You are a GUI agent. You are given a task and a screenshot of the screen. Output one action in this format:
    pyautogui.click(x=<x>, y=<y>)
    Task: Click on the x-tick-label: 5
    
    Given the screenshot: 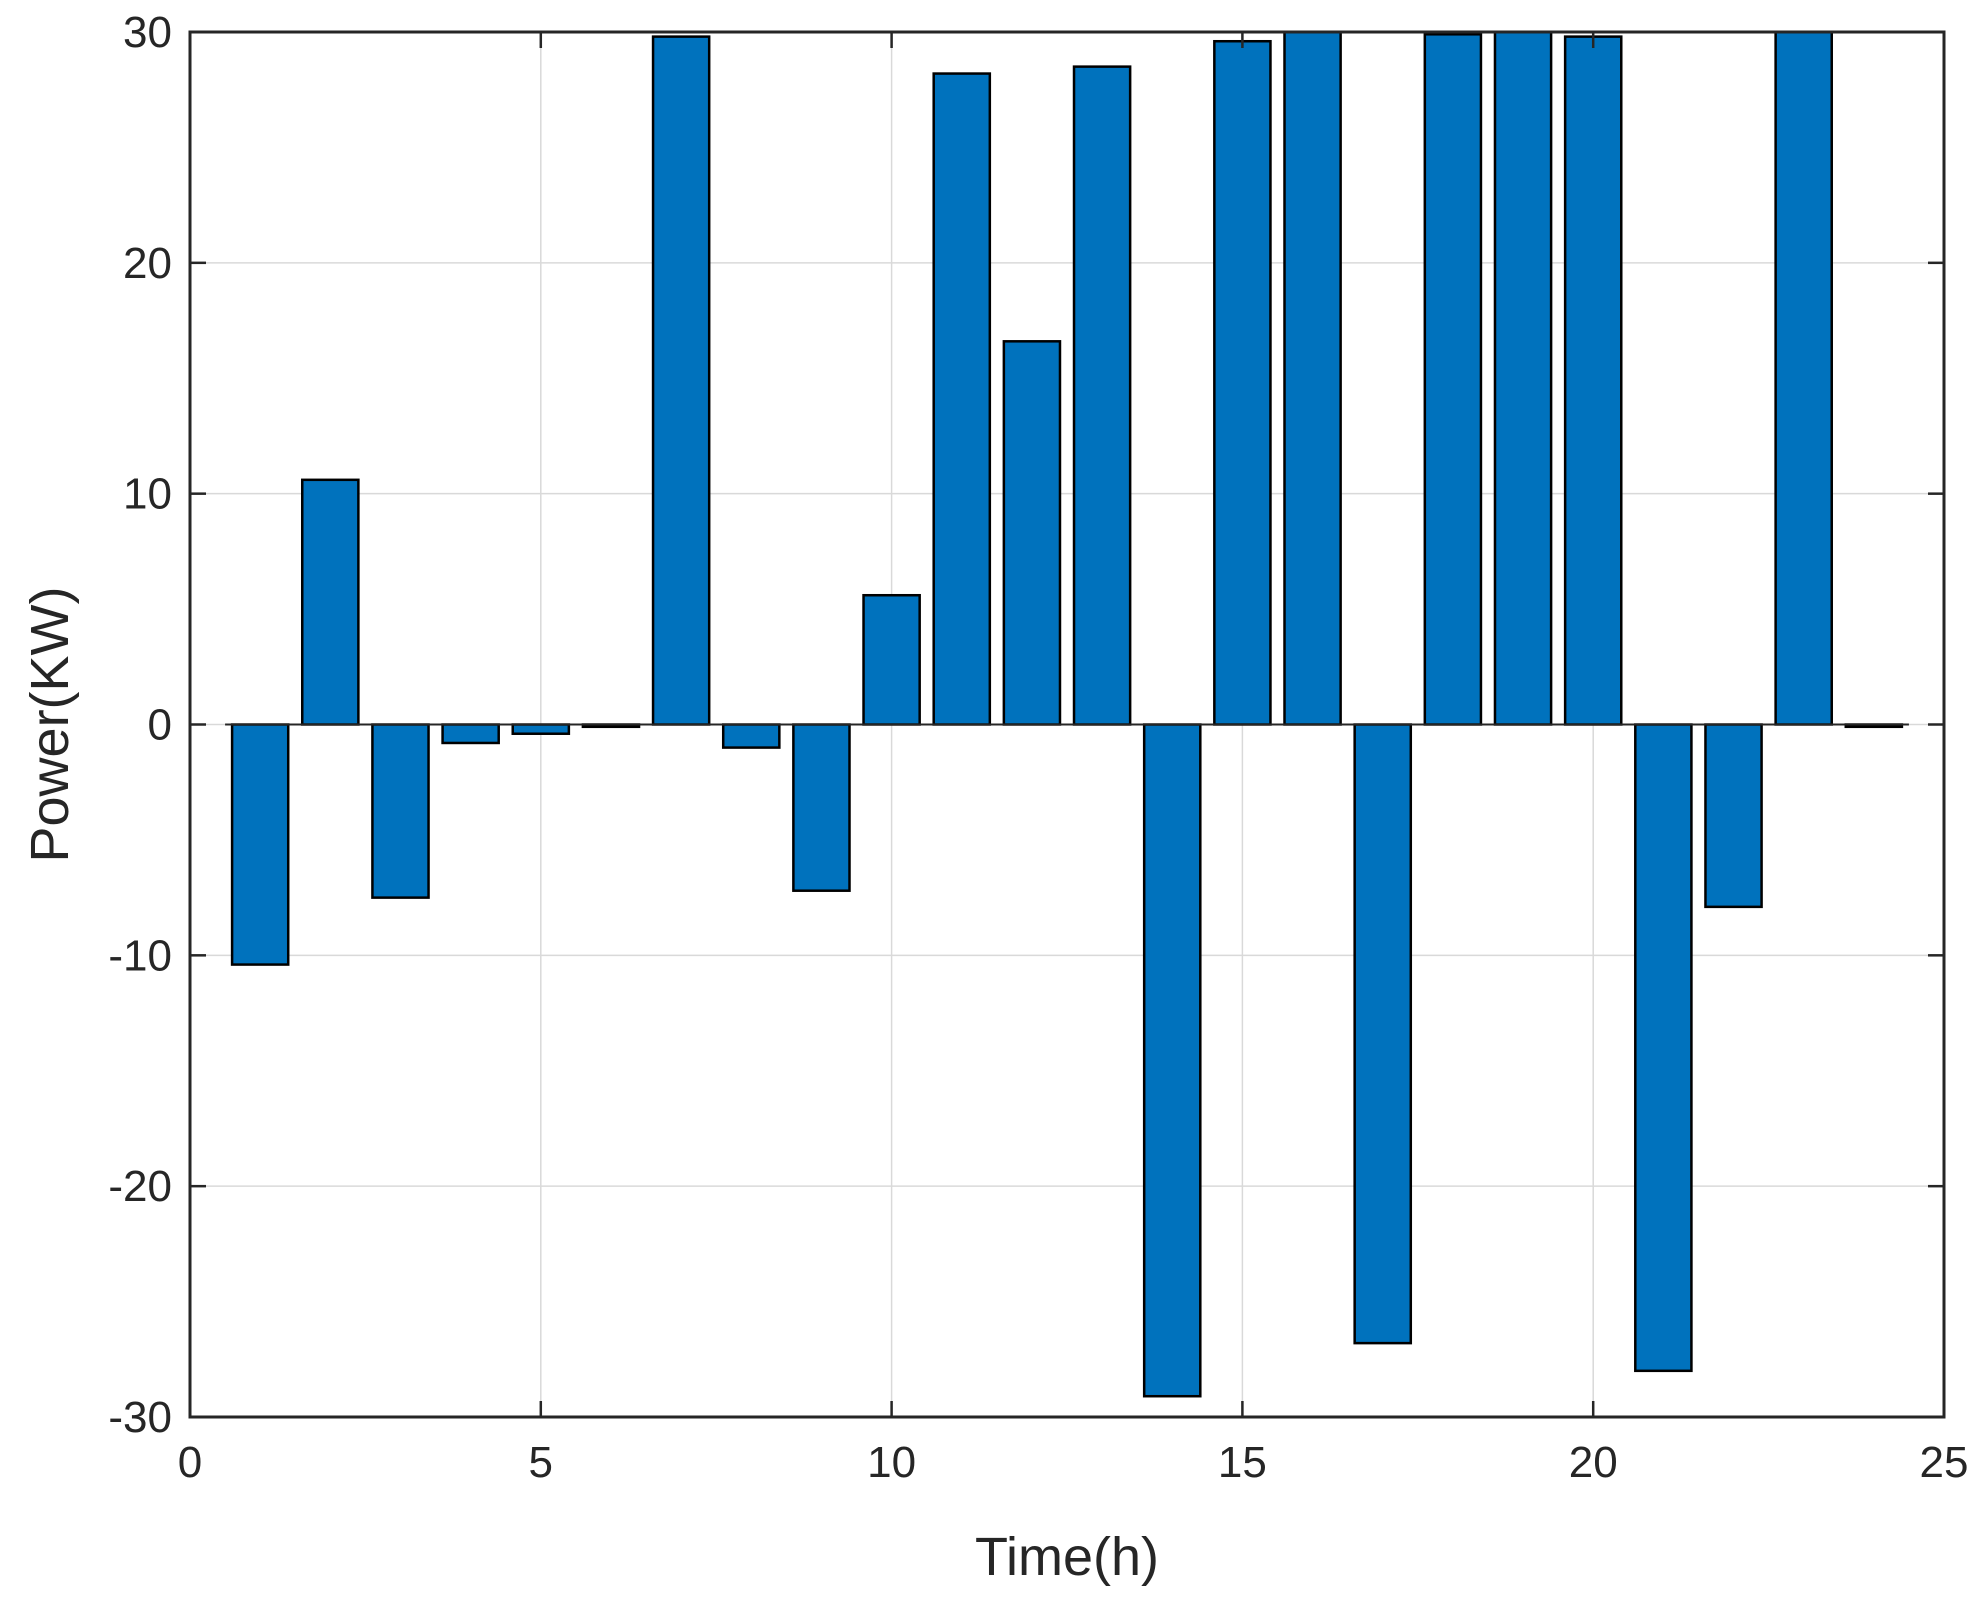 What is the action you would take?
    pyautogui.click(x=541, y=1462)
    